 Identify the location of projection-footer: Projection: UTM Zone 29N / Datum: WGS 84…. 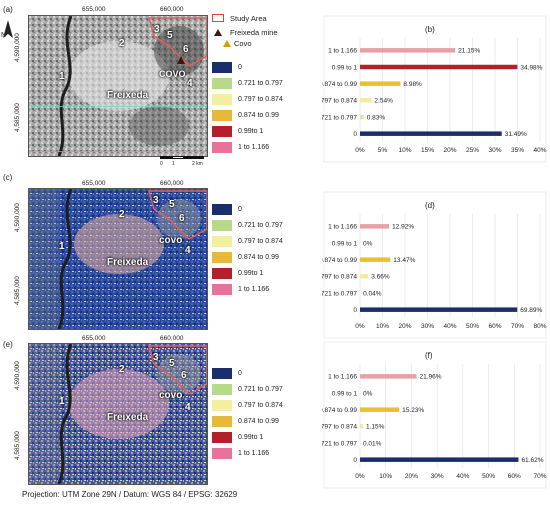
(130, 494).